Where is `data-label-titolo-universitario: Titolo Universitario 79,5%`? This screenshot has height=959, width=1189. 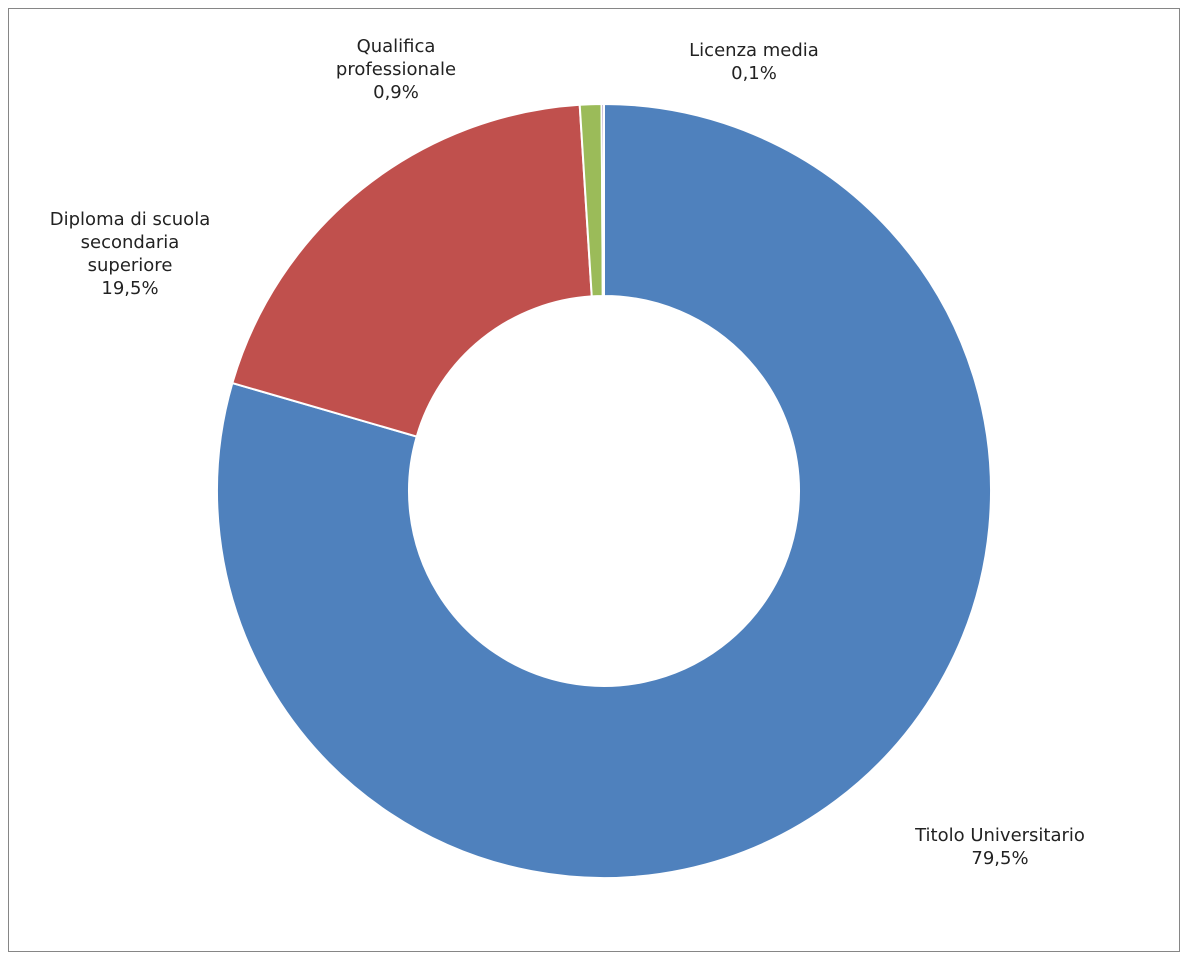
data-label-titolo-universitario: Titolo Universitario 79,5% is located at coordinates (1000, 847).